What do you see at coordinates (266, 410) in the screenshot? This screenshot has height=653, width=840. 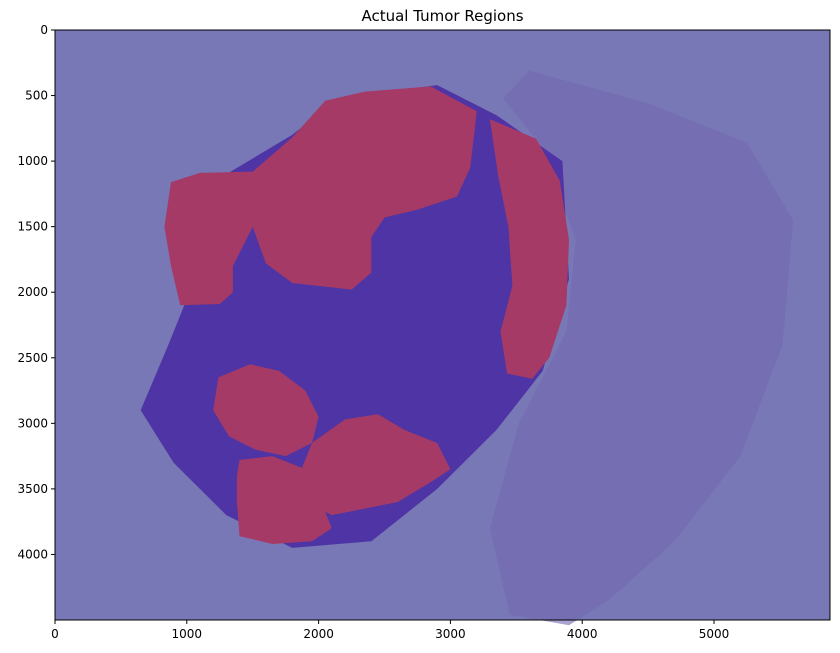 I see `tumor-region-middle-left` at bounding box center [266, 410].